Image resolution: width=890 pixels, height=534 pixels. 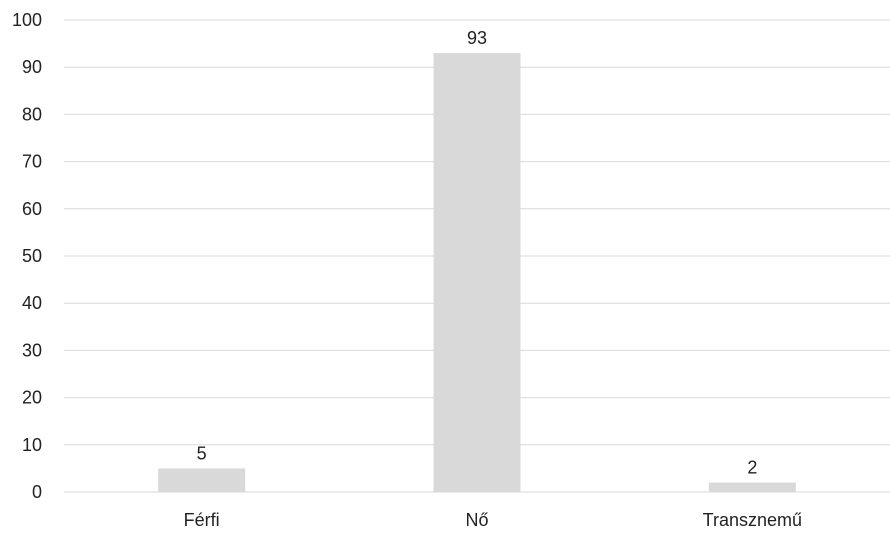 What do you see at coordinates (32, 350) in the screenshot?
I see `y-tick-label: 30` at bounding box center [32, 350].